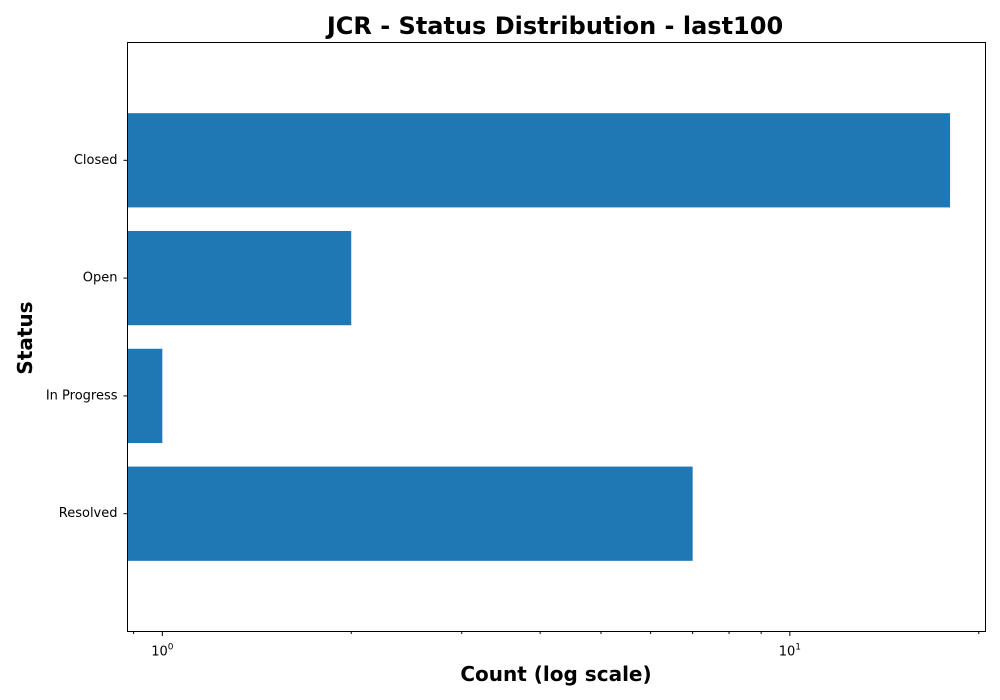  What do you see at coordinates (82, 395) in the screenshot?
I see `y-tick-label: In Progress` at bounding box center [82, 395].